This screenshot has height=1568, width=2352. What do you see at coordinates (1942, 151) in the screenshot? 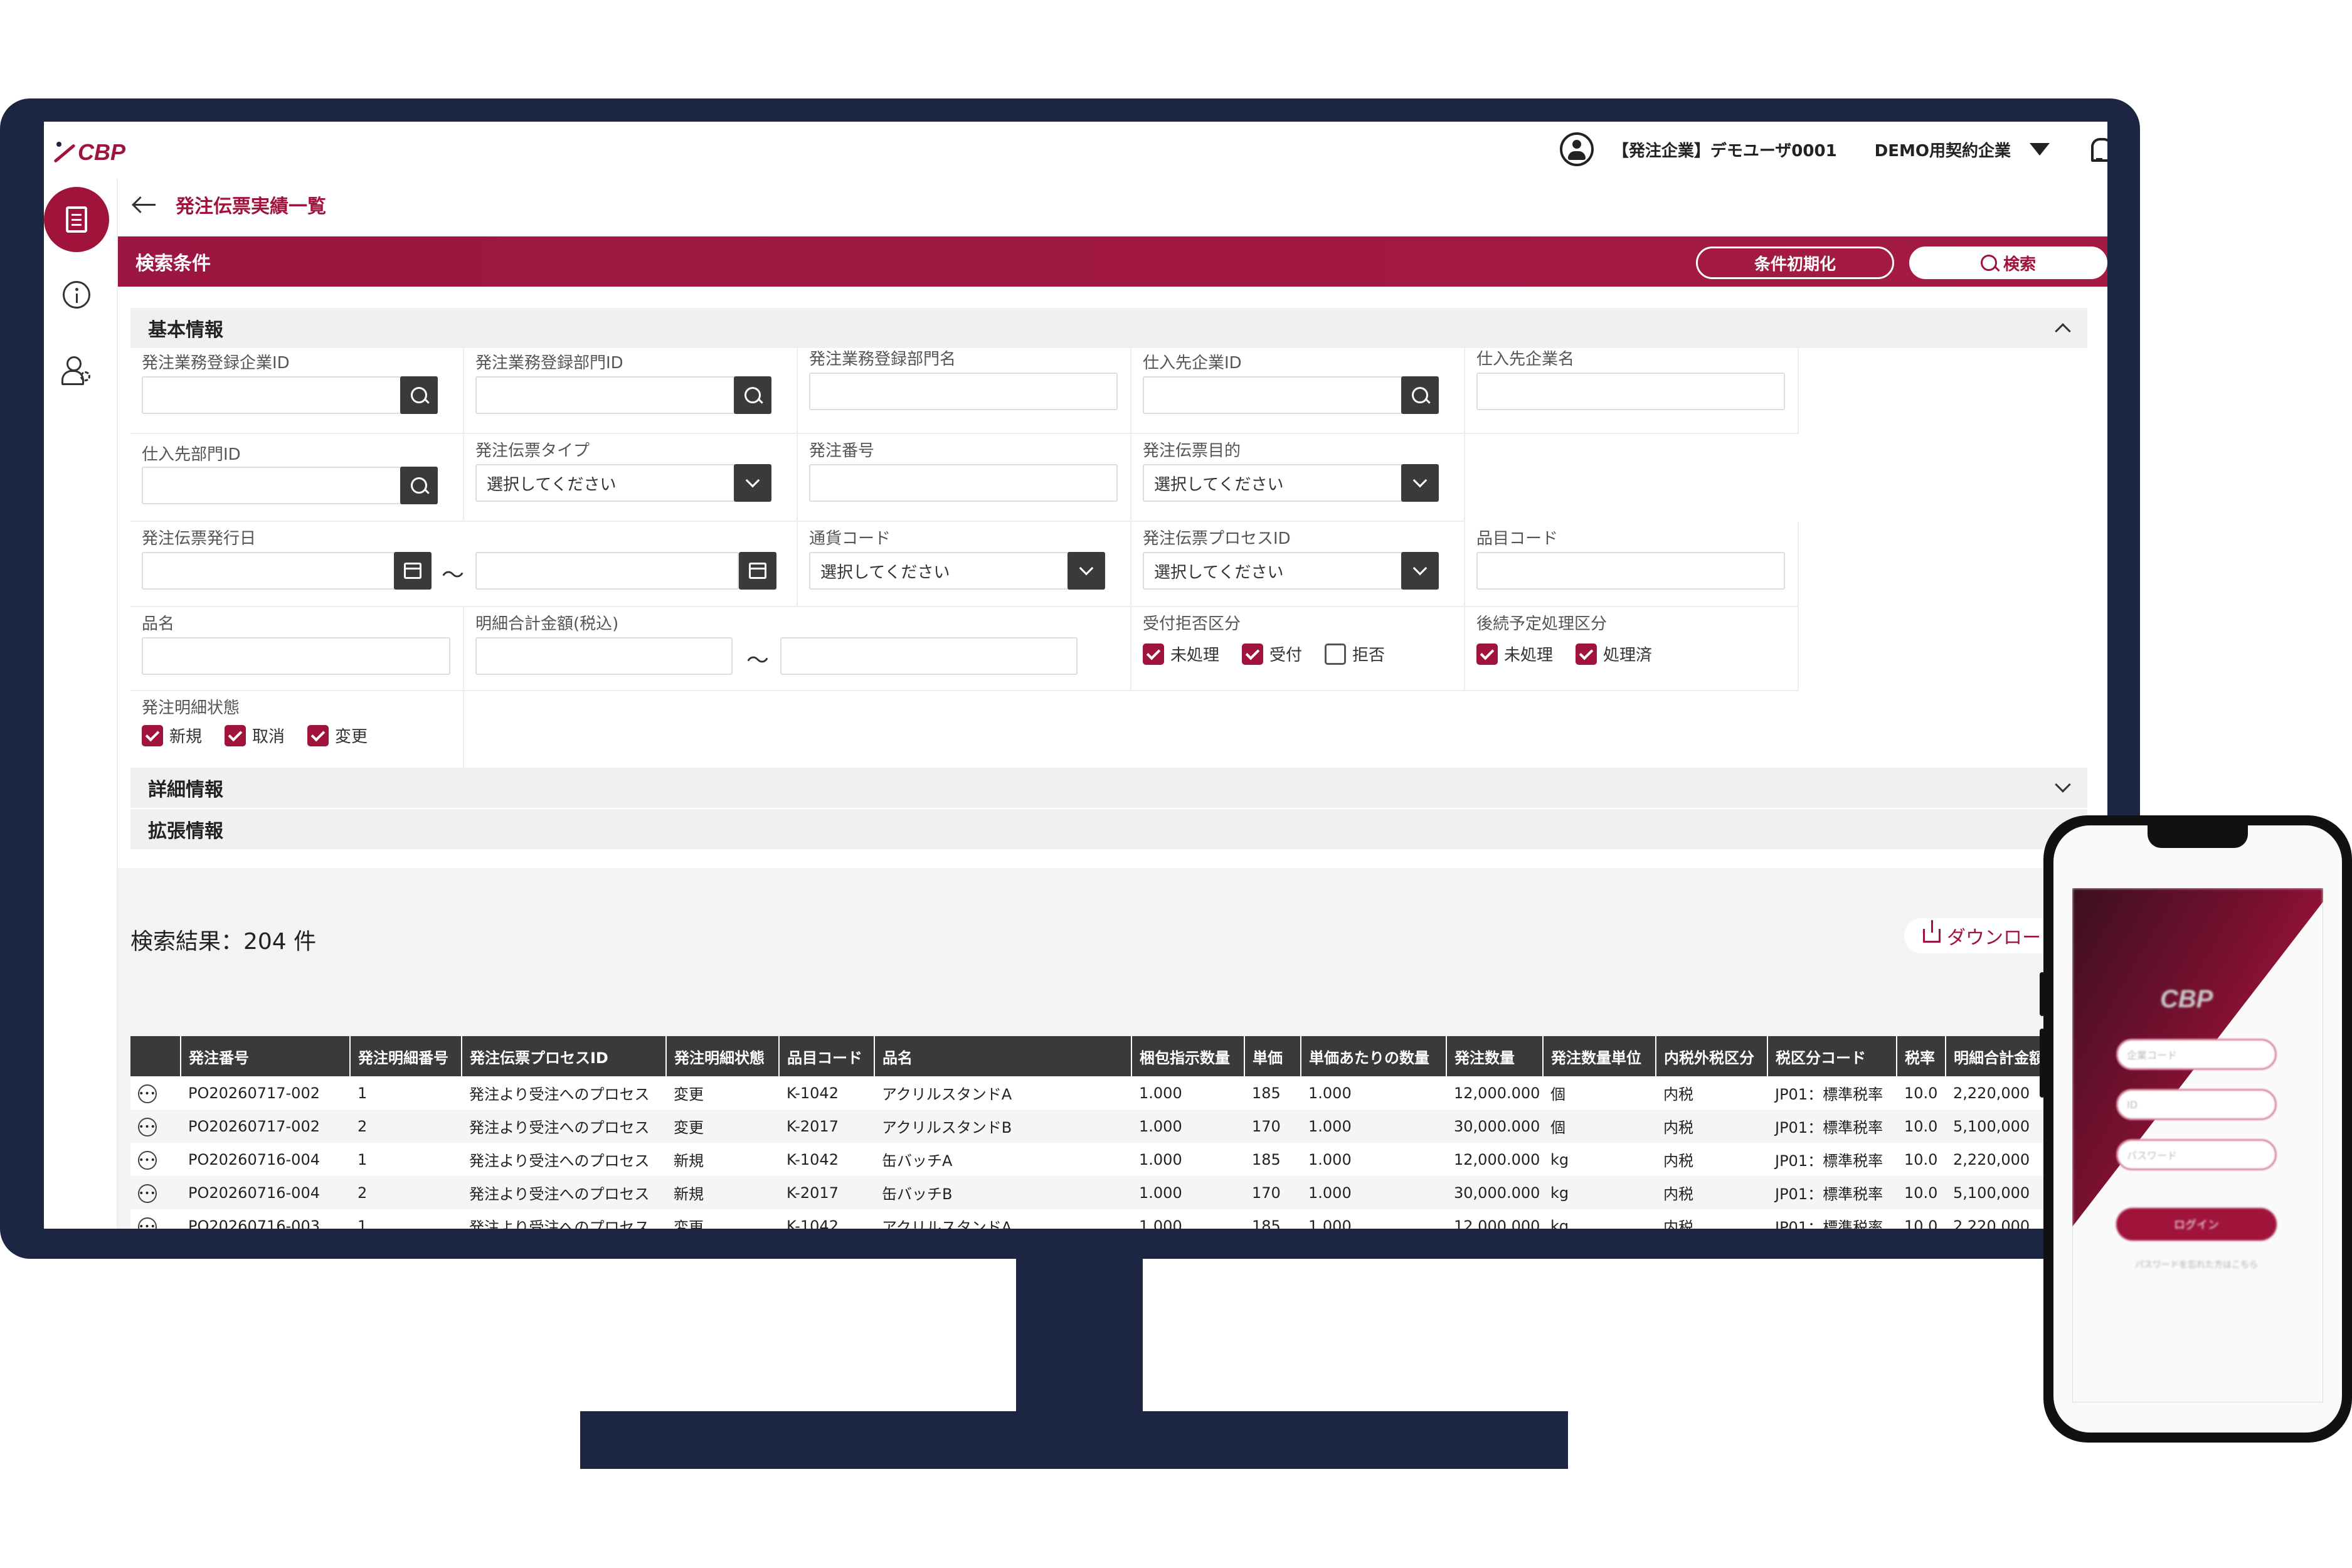
I see `company-name: DEMO用契約企業` at bounding box center [1942, 151].